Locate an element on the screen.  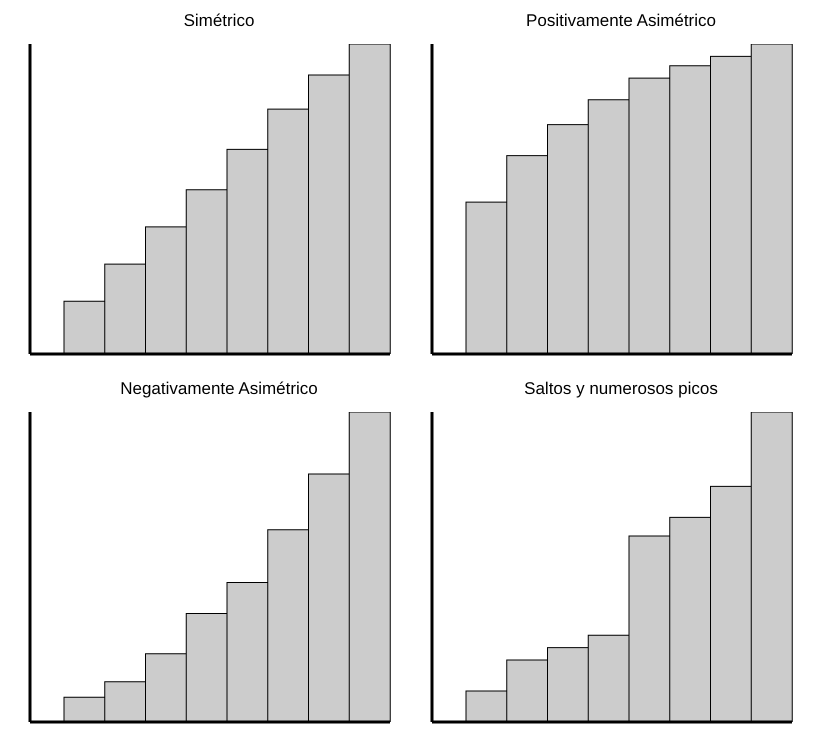
chart-title: Saltos y numerosos picos is located at coordinates (621, 389).